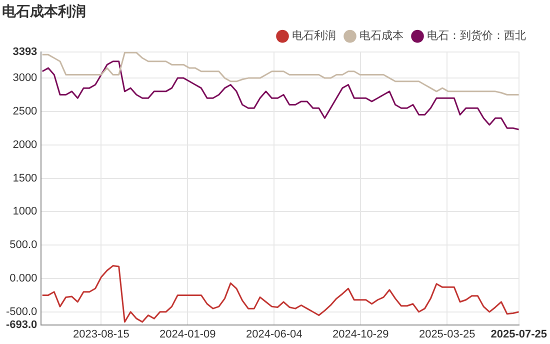 This screenshot has height=344, width=550. What do you see at coordinates (22, 324) in the screenshot?
I see `y-tick-label: -693.0` at bounding box center [22, 324].